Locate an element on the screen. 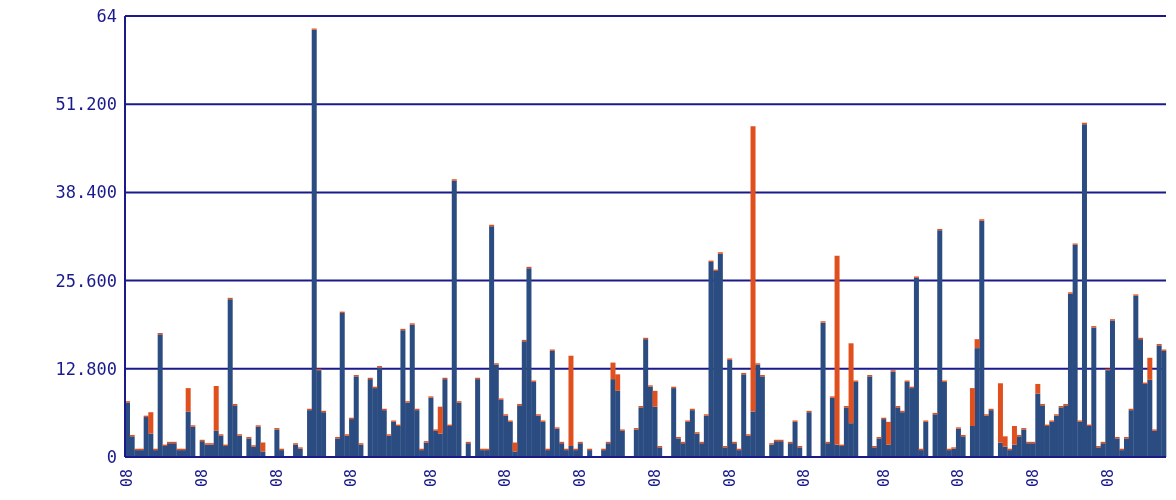 Image resolution: width=1176 pixels, height=500 pixels. y-tick-label: 12.800 is located at coordinates (86, 368).